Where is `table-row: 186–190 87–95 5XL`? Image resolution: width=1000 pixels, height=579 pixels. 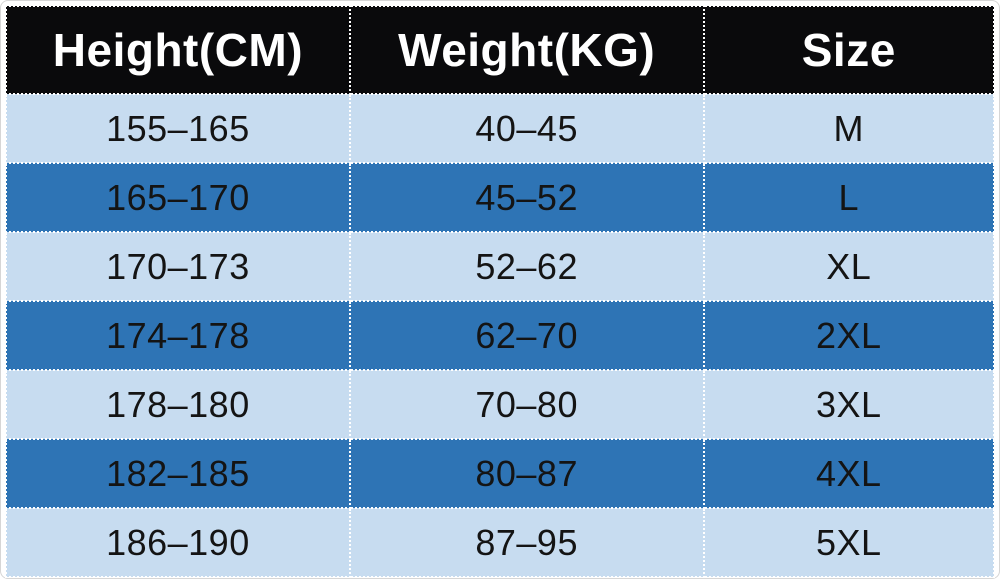
table-row: 186–190 87–95 5XL is located at coordinates (500, 542).